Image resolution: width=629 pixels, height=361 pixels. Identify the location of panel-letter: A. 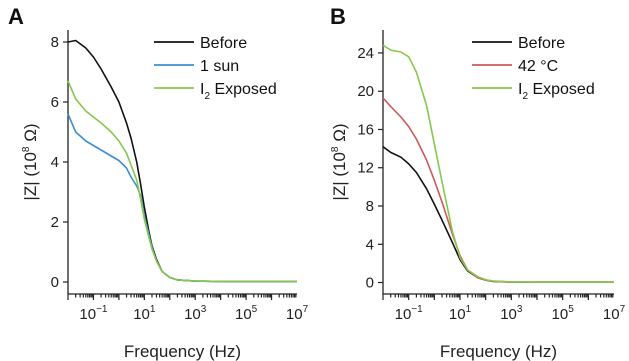
(16, 16).